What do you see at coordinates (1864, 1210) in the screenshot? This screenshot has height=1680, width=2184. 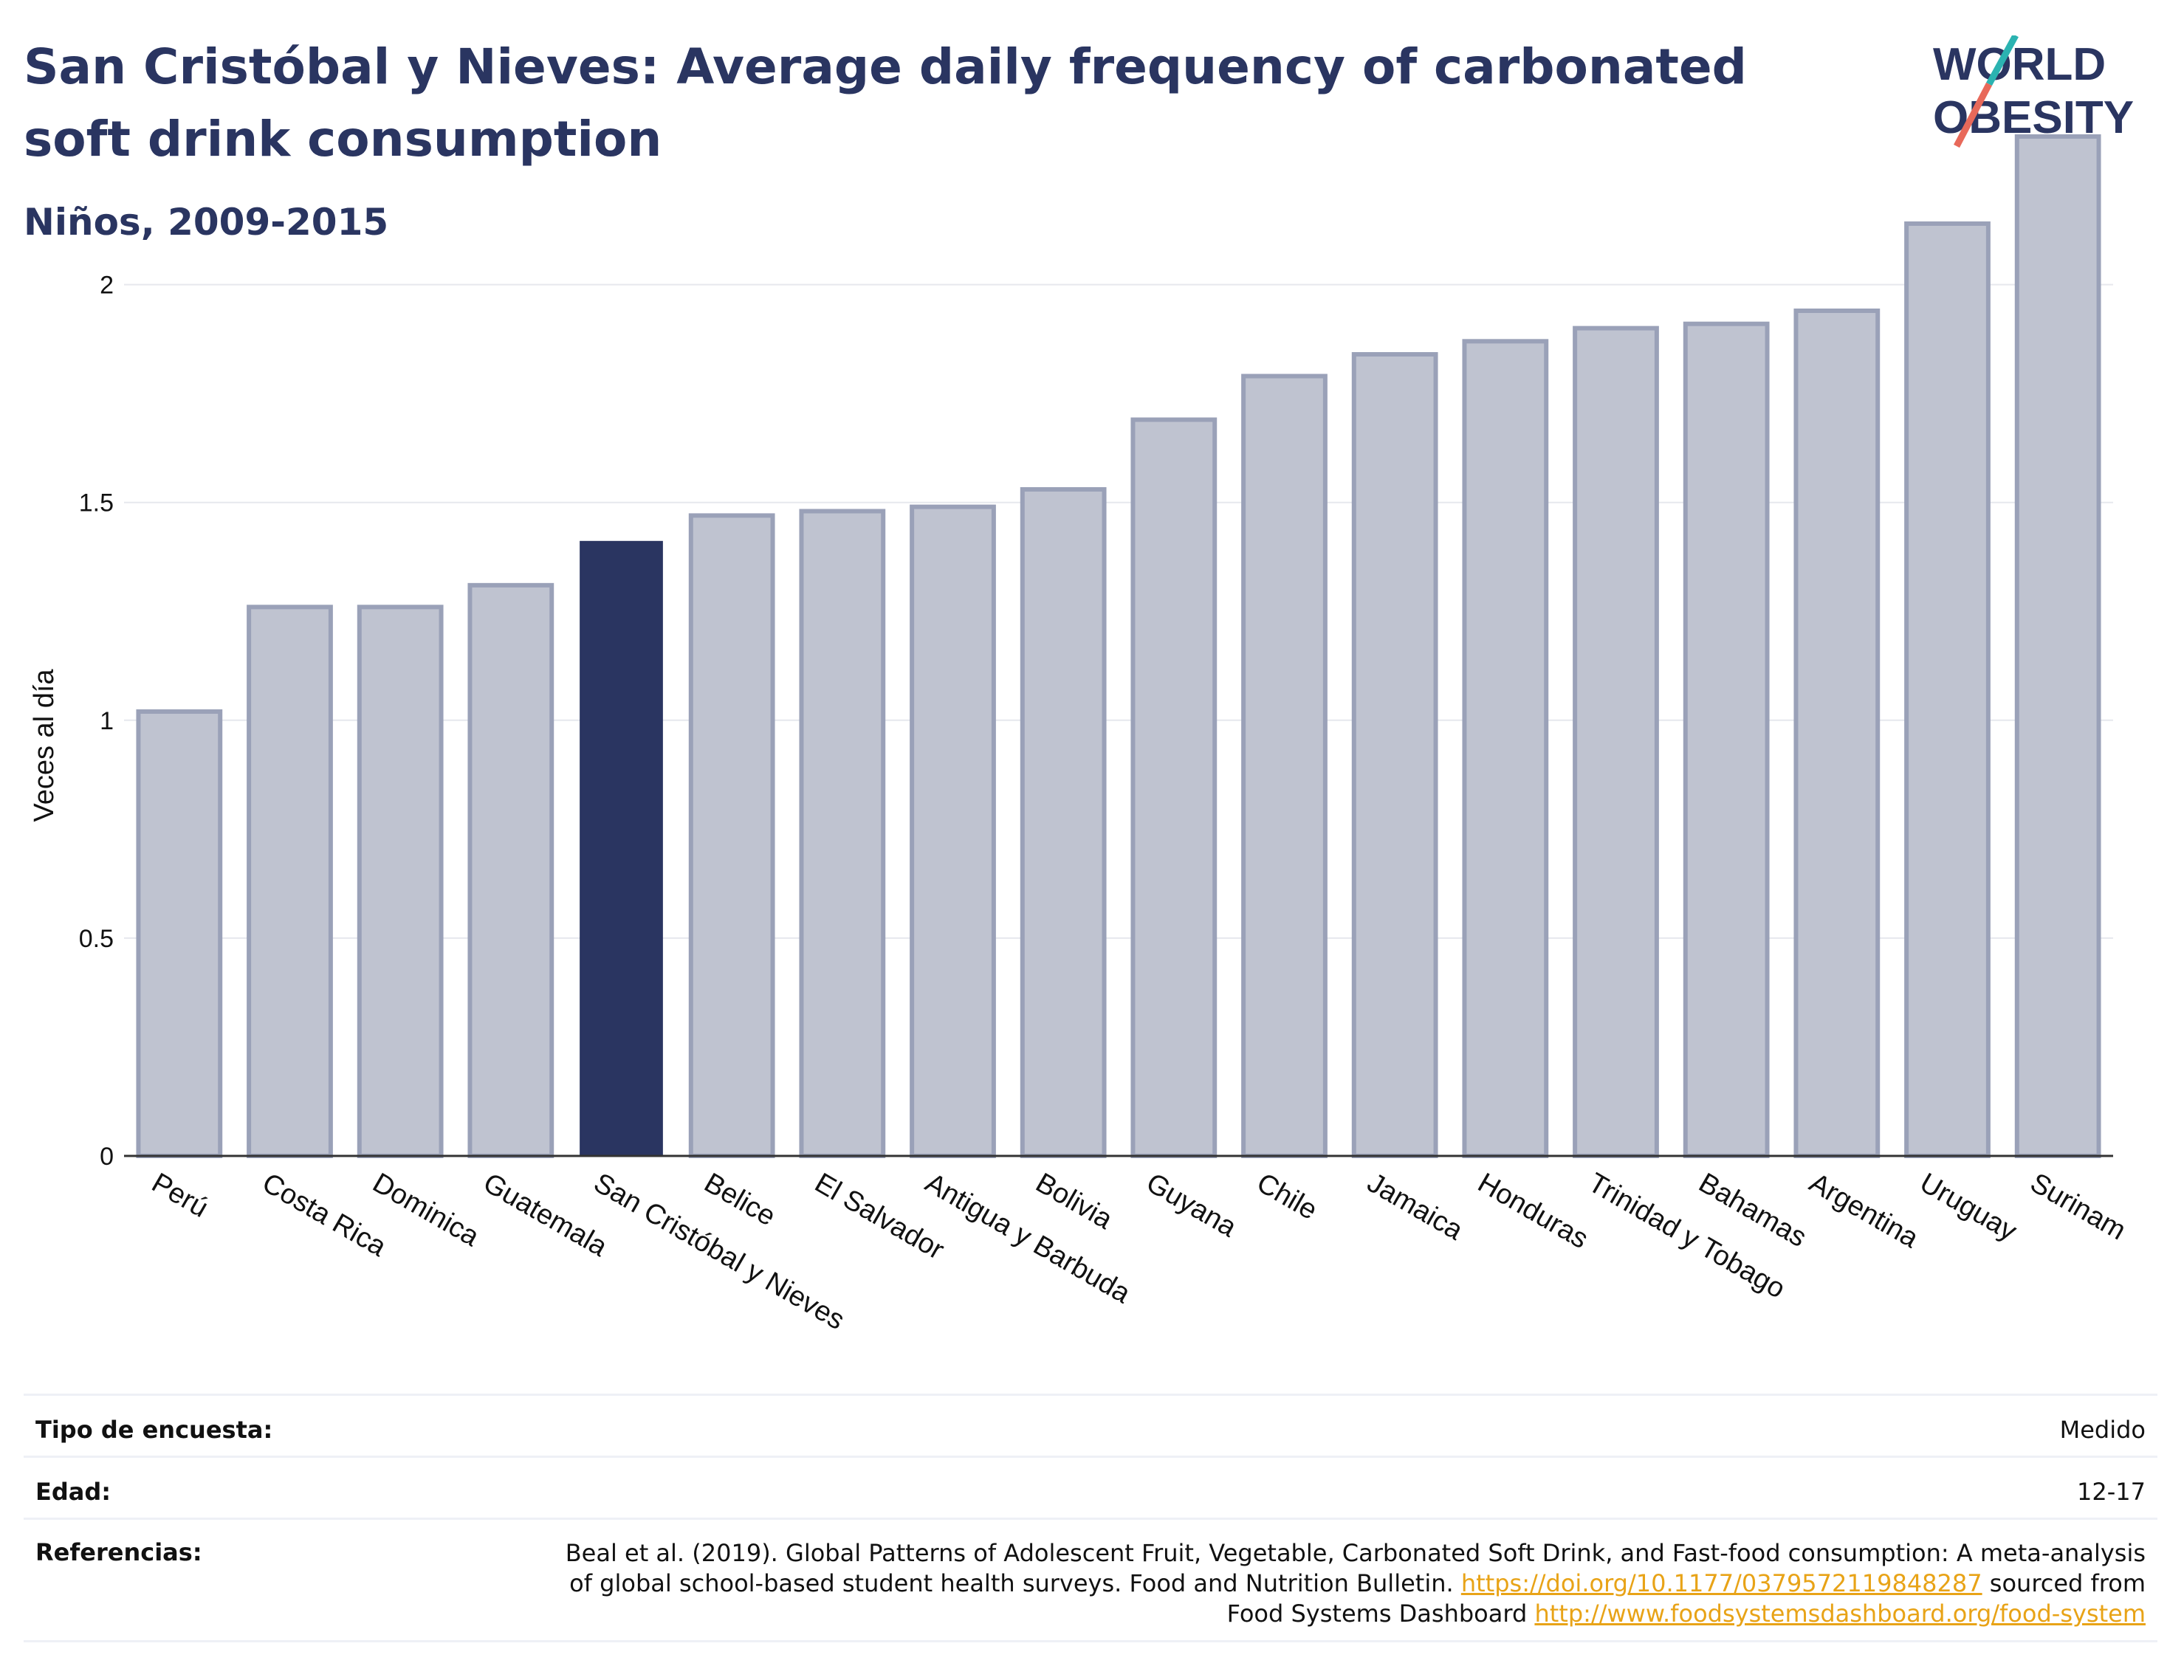 I see `x-tick-label: Argentina` at bounding box center [1864, 1210].